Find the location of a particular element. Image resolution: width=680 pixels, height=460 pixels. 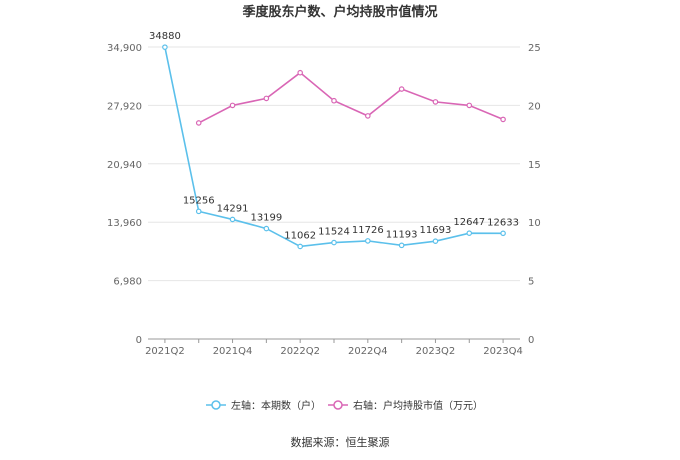

data-source: 数据来源：恒生聚源 is located at coordinates (340, 442).